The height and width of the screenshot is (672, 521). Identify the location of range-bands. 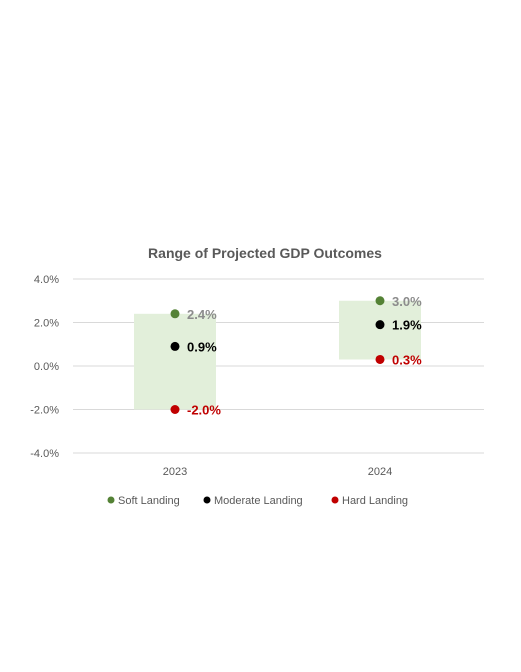
(277, 355).